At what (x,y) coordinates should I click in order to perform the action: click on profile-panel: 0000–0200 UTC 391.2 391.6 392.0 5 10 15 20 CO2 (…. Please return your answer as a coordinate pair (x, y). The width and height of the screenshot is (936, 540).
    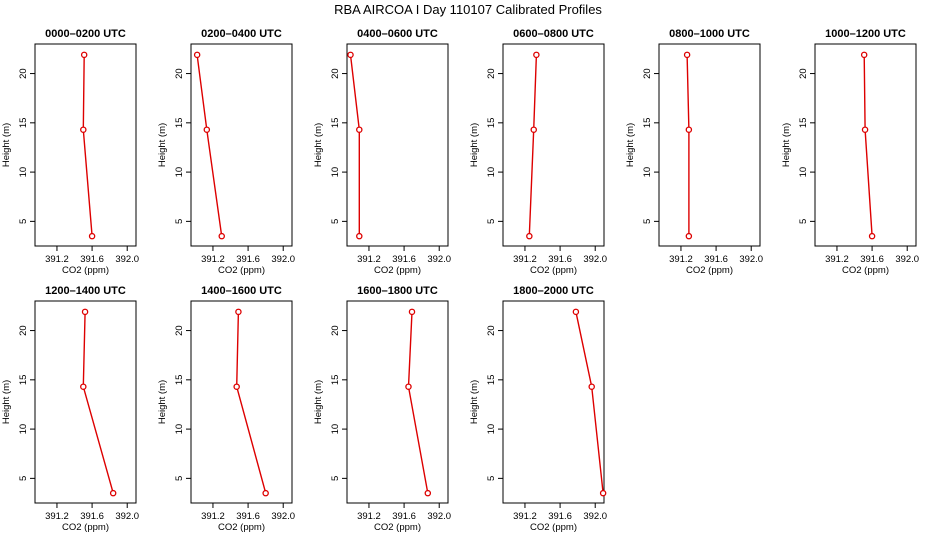
    Looking at the image, I should click on (70, 152).